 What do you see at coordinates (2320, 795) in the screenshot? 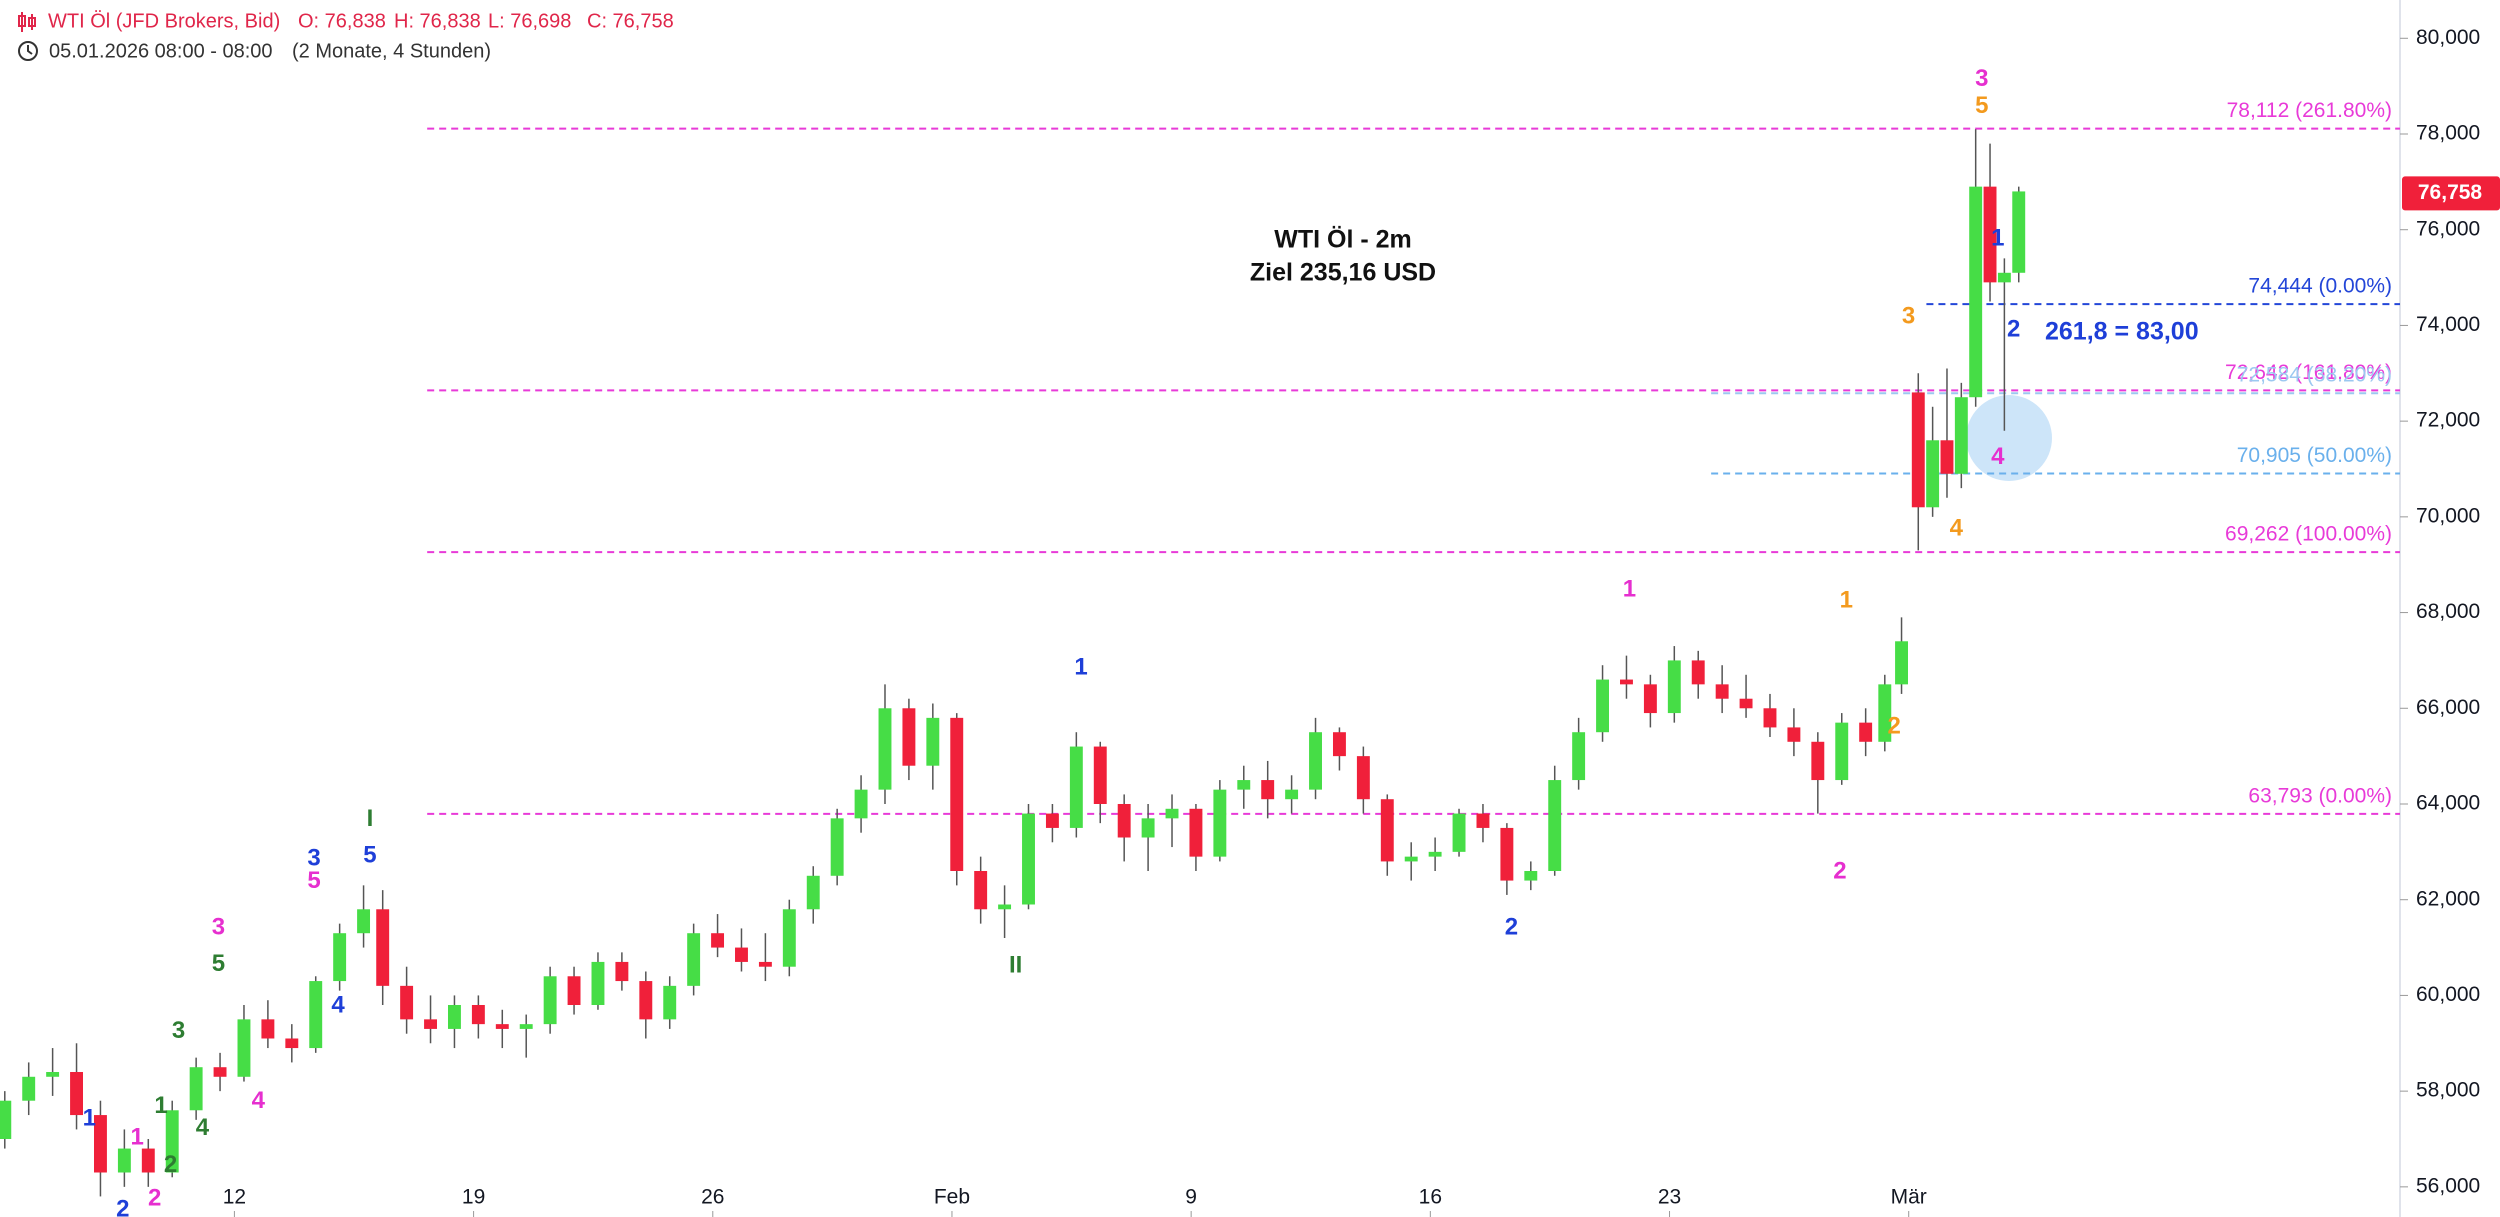
I see `fib-level-label: 63,793 (0.00%)` at bounding box center [2320, 795].